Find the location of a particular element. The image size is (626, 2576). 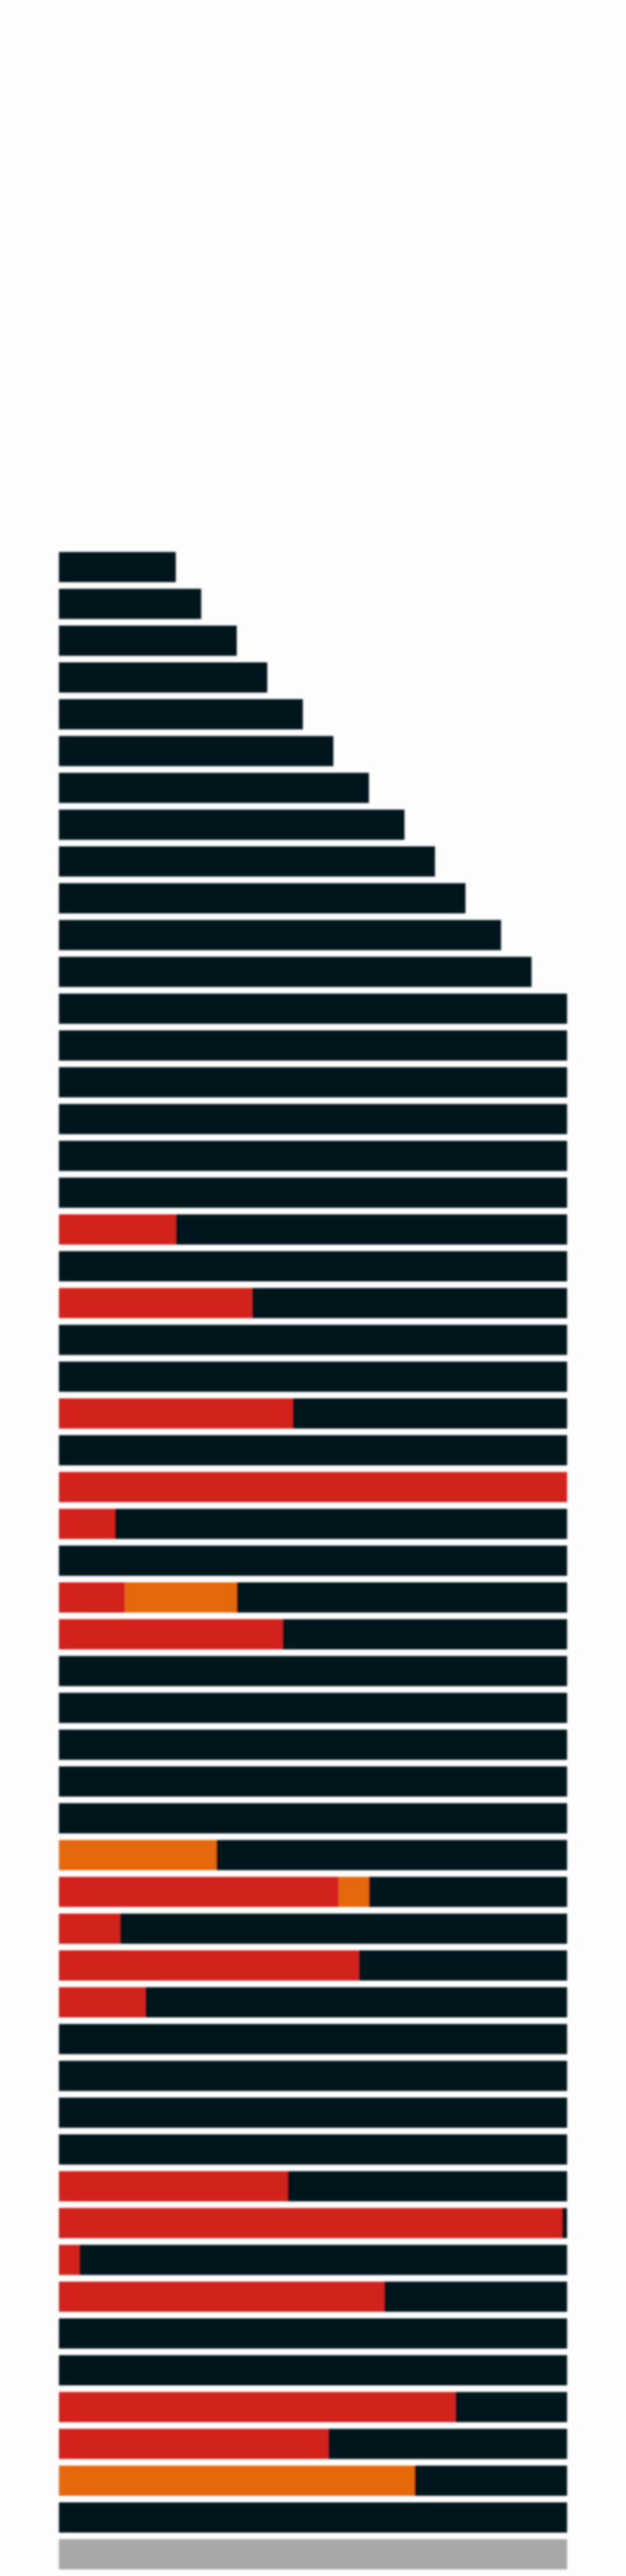

bar-row-21-red-segment is located at coordinates (156, 1303).